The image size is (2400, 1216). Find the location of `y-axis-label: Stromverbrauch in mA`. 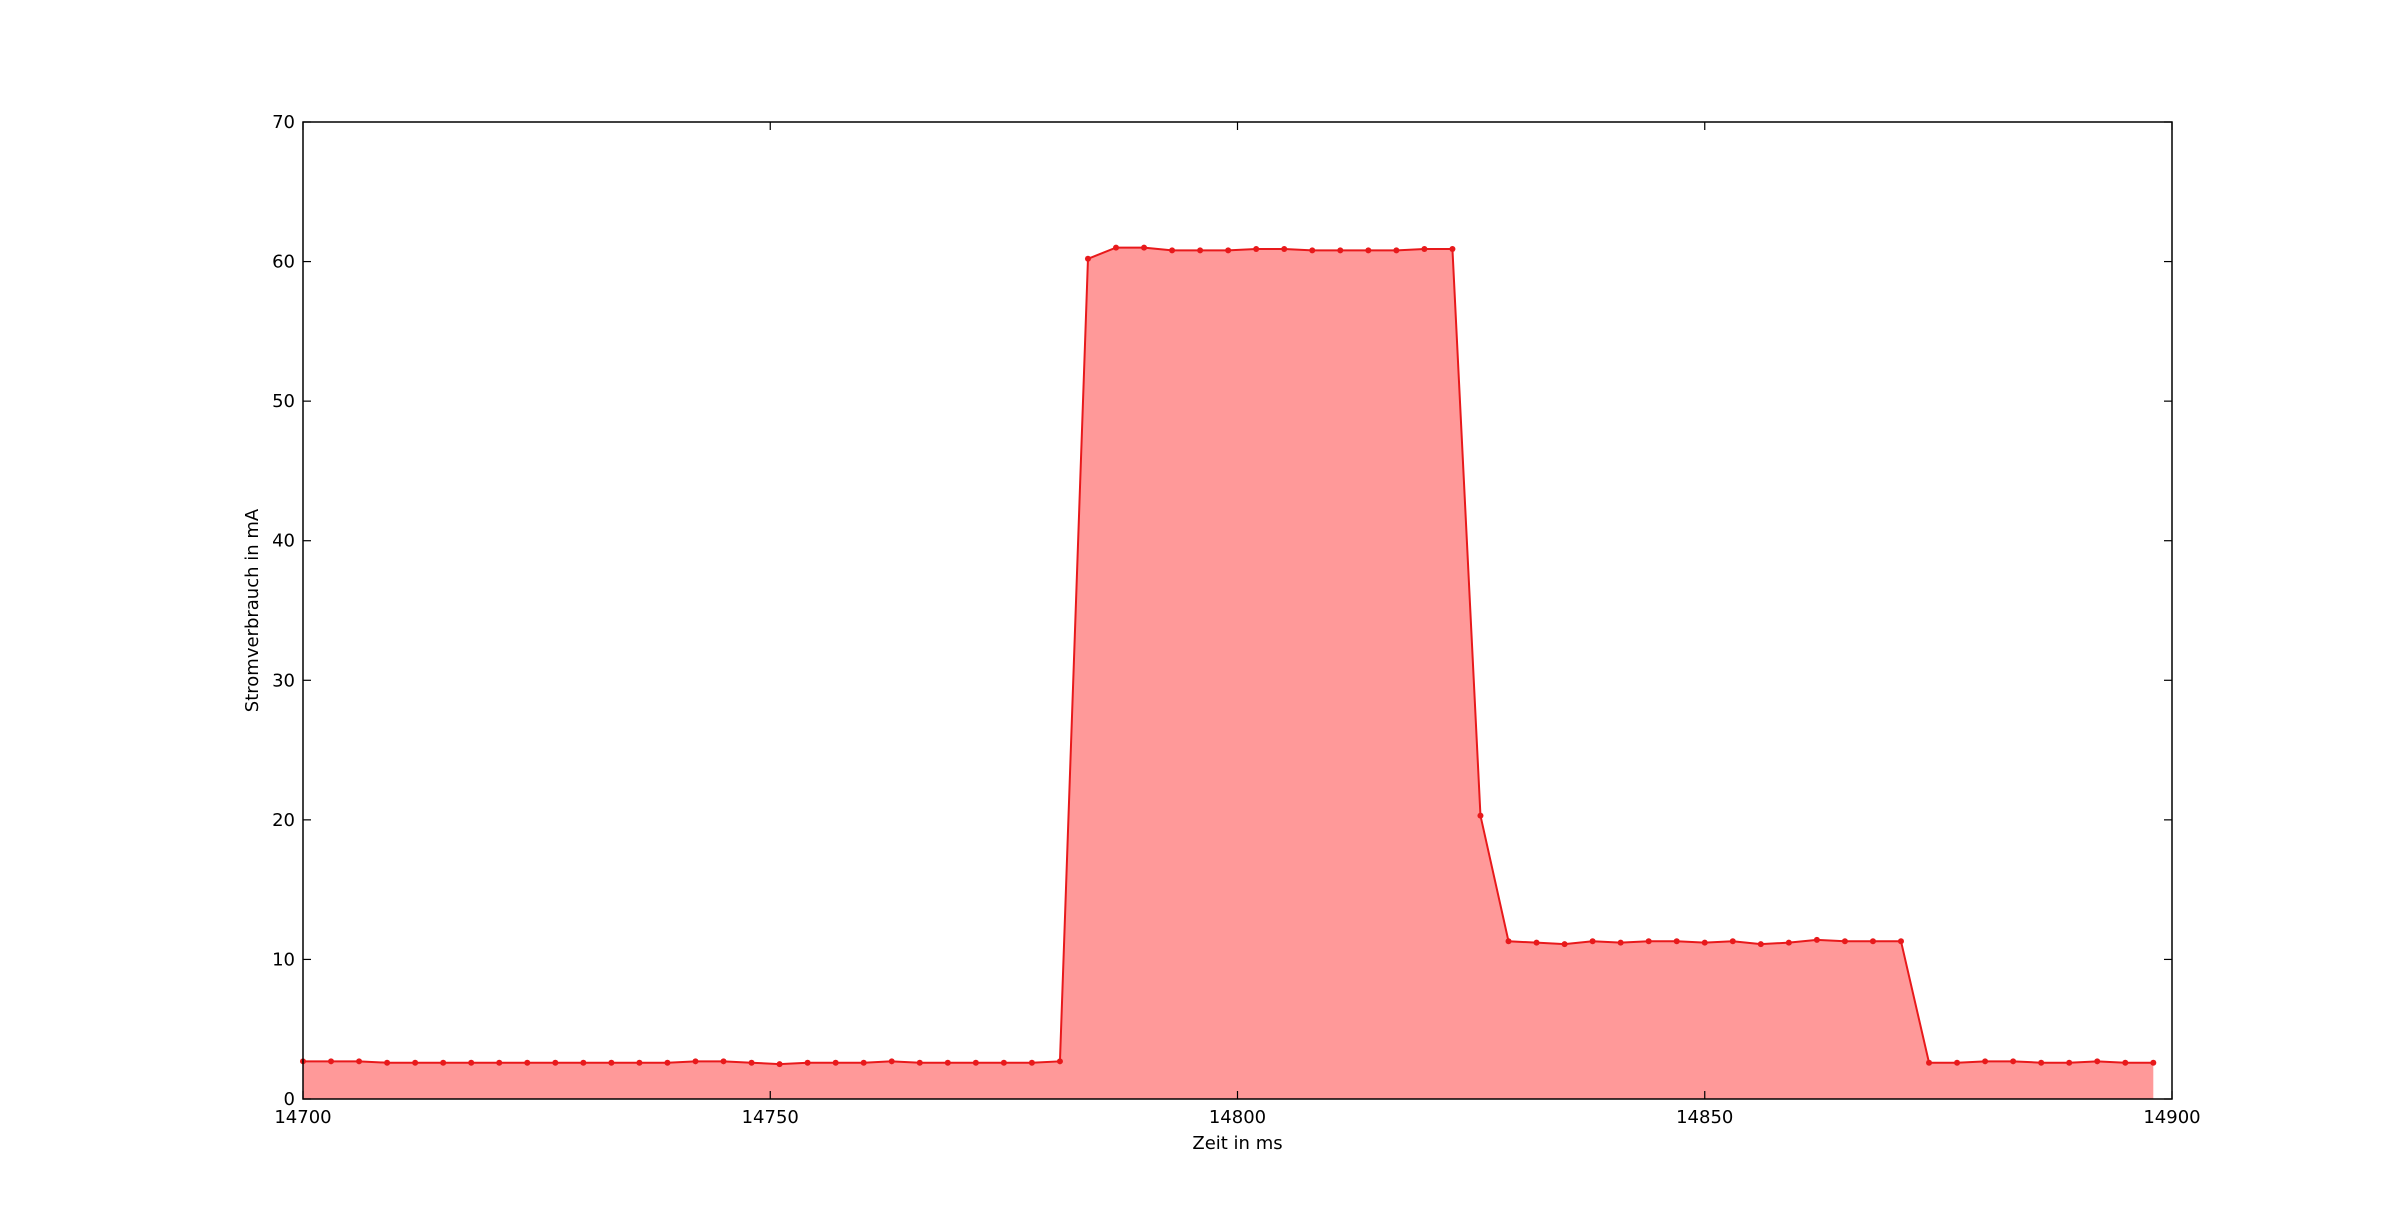

y-axis-label: Stromverbrauch in mA is located at coordinates (252, 610).